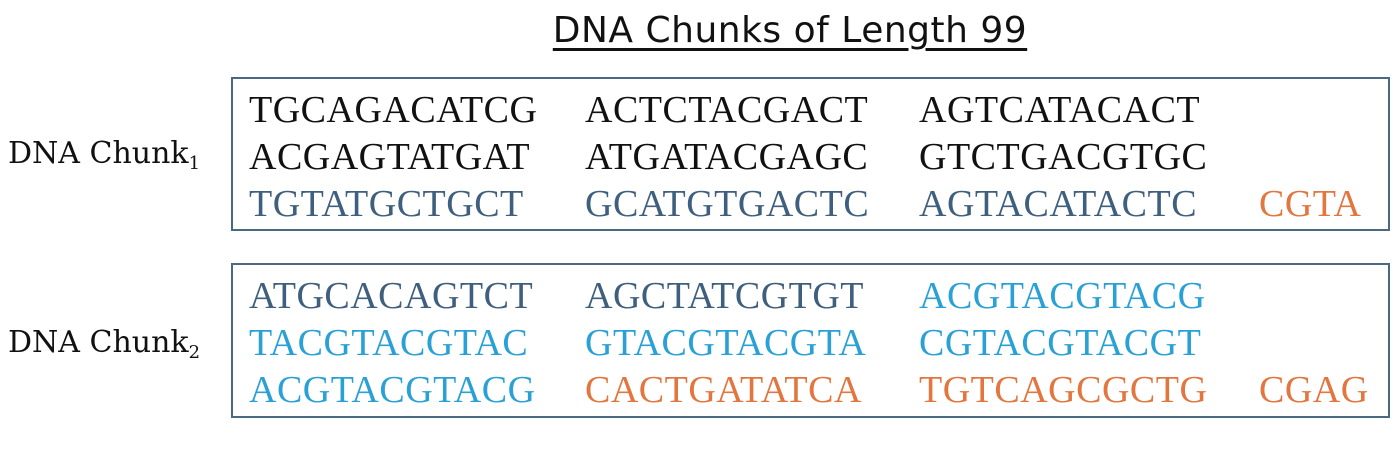  What do you see at coordinates (1058, 204) in the screenshot?
I see `sequence-segment: AGTACATACTC` at bounding box center [1058, 204].